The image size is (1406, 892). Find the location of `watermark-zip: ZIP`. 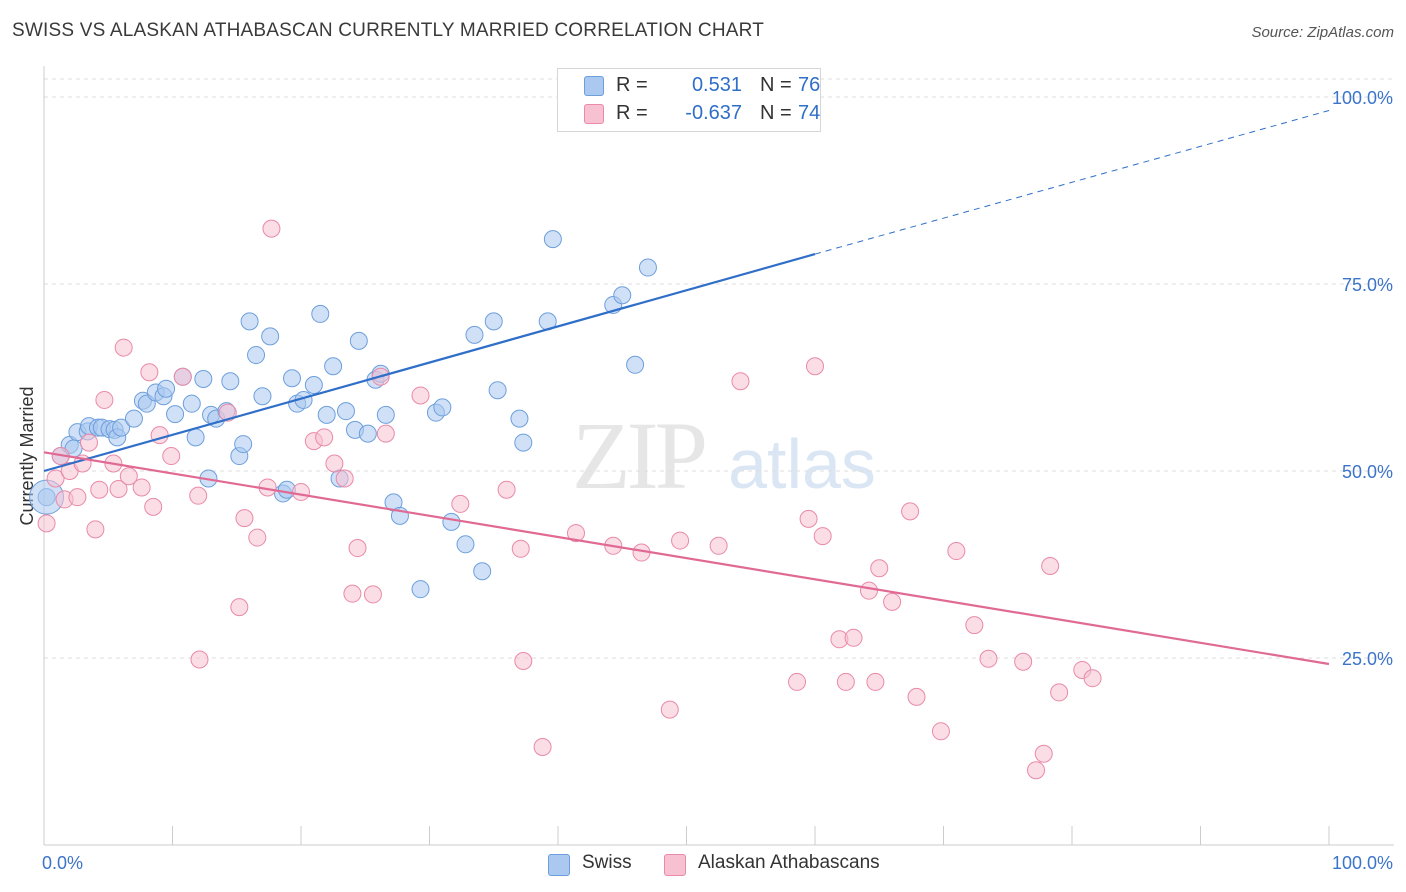

watermark-zip: ZIP is located at coordinates (638, 455).